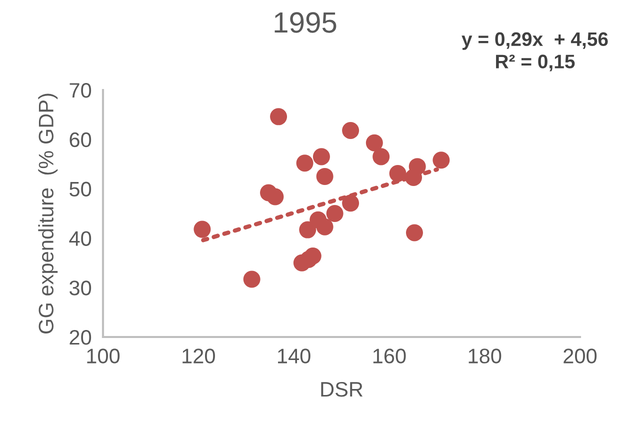 This screenshot has width=635, height=425. Describe the element at coordinates (535, 52) in the screenshot. I see `text: y = 0,29x + 4,56 R² = 0,15` at that location.